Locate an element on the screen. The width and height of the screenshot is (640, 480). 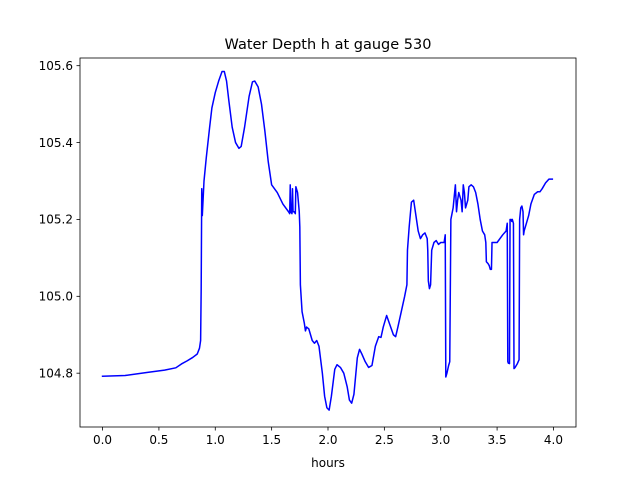
x-tick-label: 1.5 is located at coordinates (271, 440).